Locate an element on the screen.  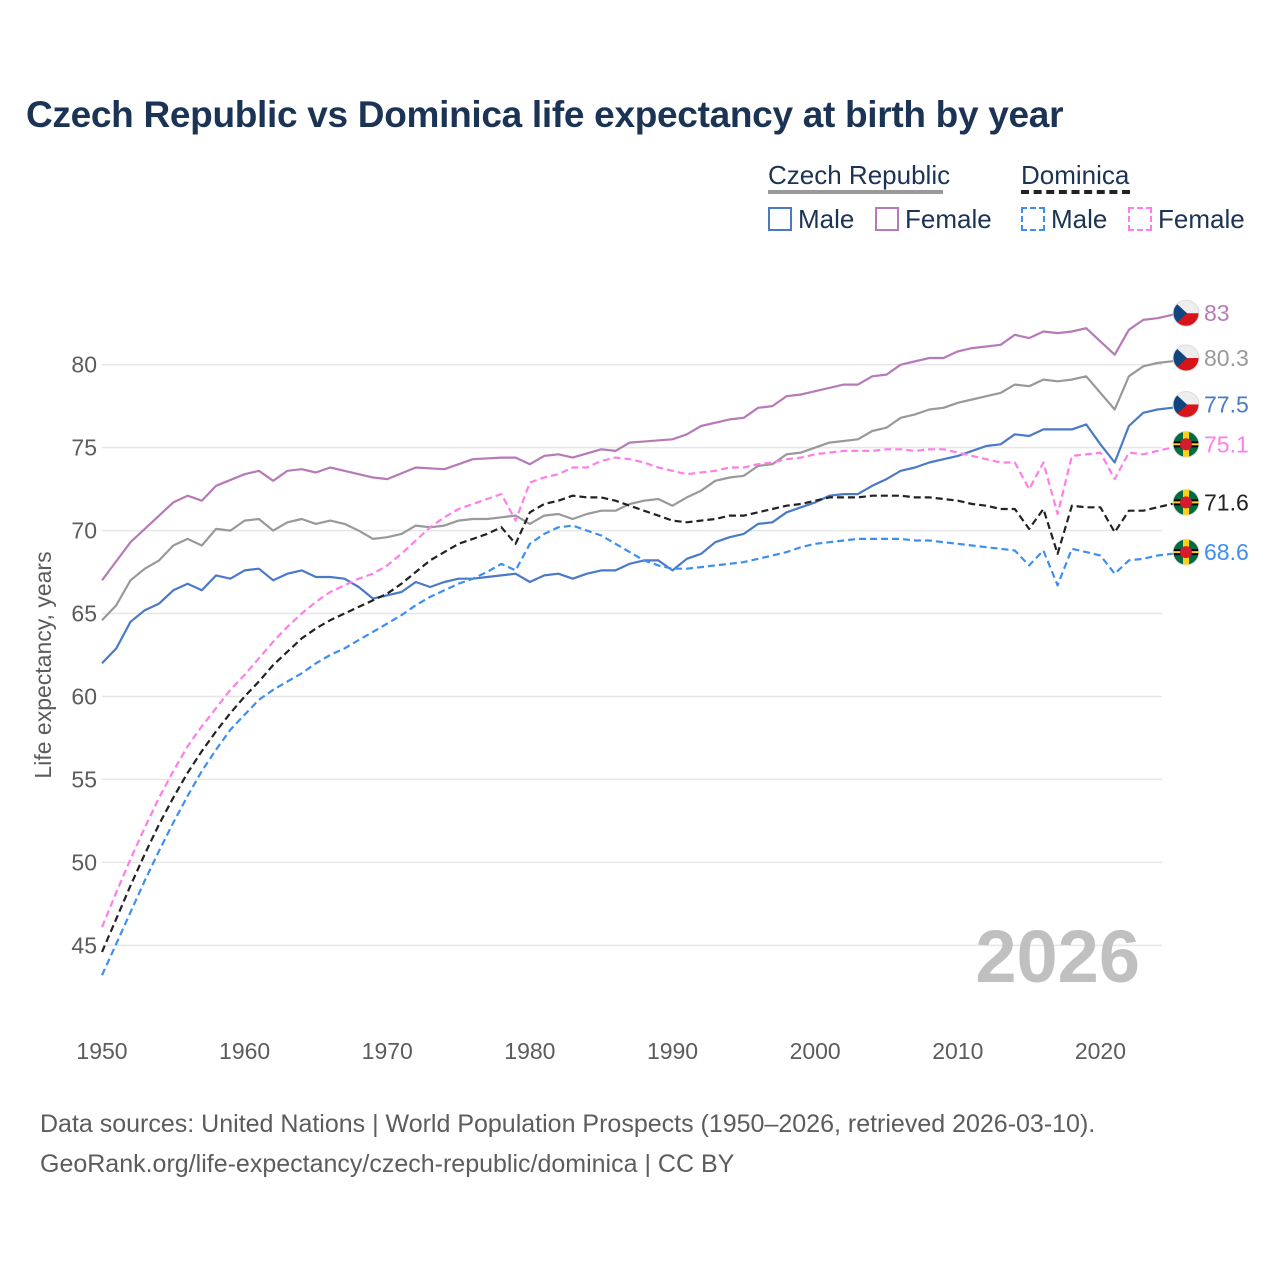
legend-czech-male: Male is located at coordinates (811, 219).